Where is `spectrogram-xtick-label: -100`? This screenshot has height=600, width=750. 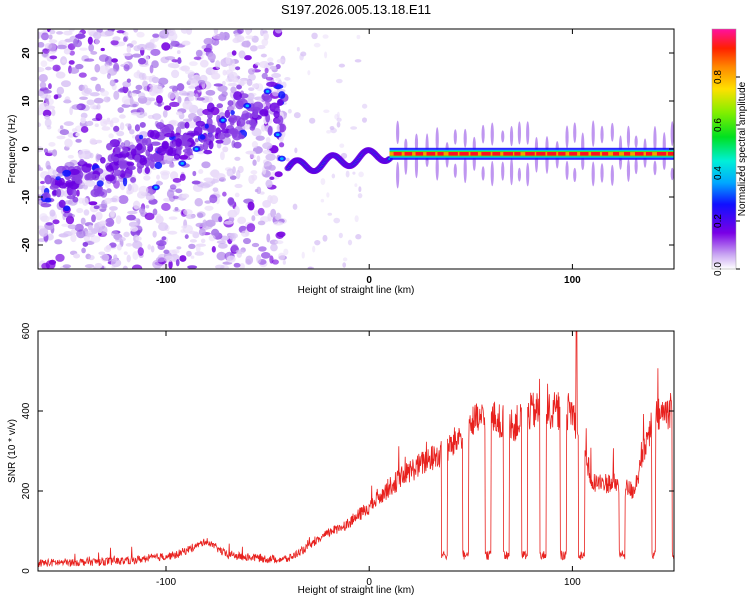
spectrogram-xtick-label: -100 is located at coordinates (166, 280).